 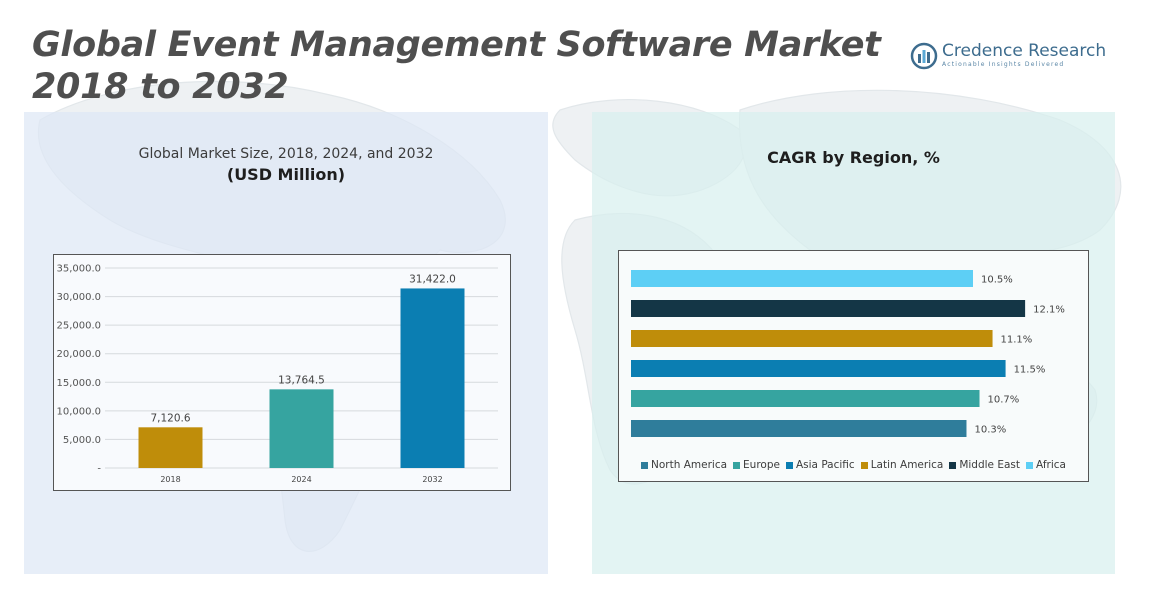 I want to click on legend-label: Latin America, so click(x=907, y=465).